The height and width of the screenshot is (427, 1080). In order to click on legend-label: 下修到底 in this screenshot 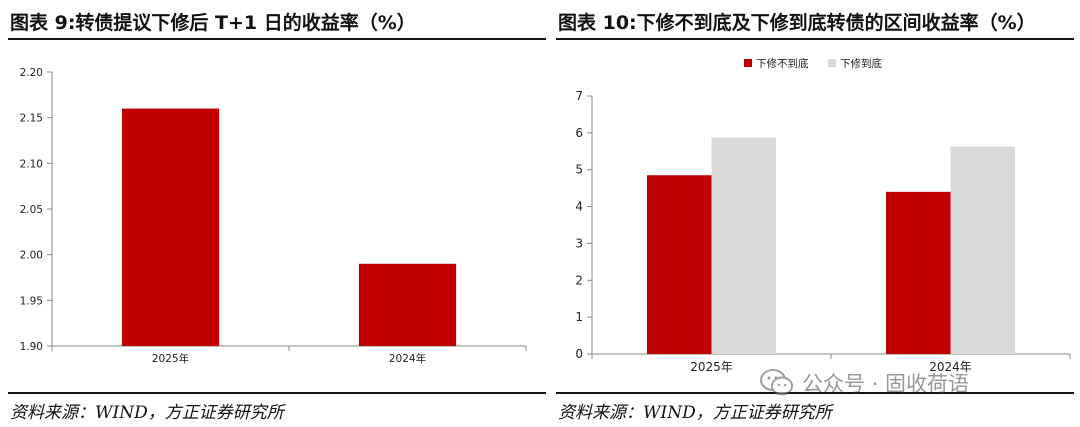, I will do `click(861, 63)`.